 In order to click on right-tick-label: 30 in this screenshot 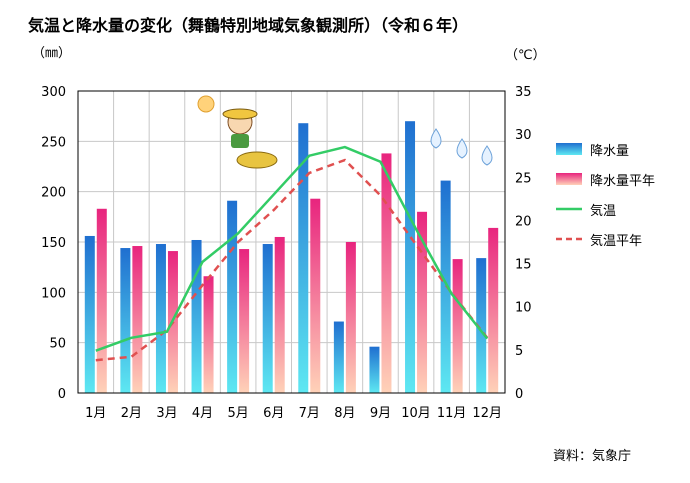, I will do `click(523, 135)`.